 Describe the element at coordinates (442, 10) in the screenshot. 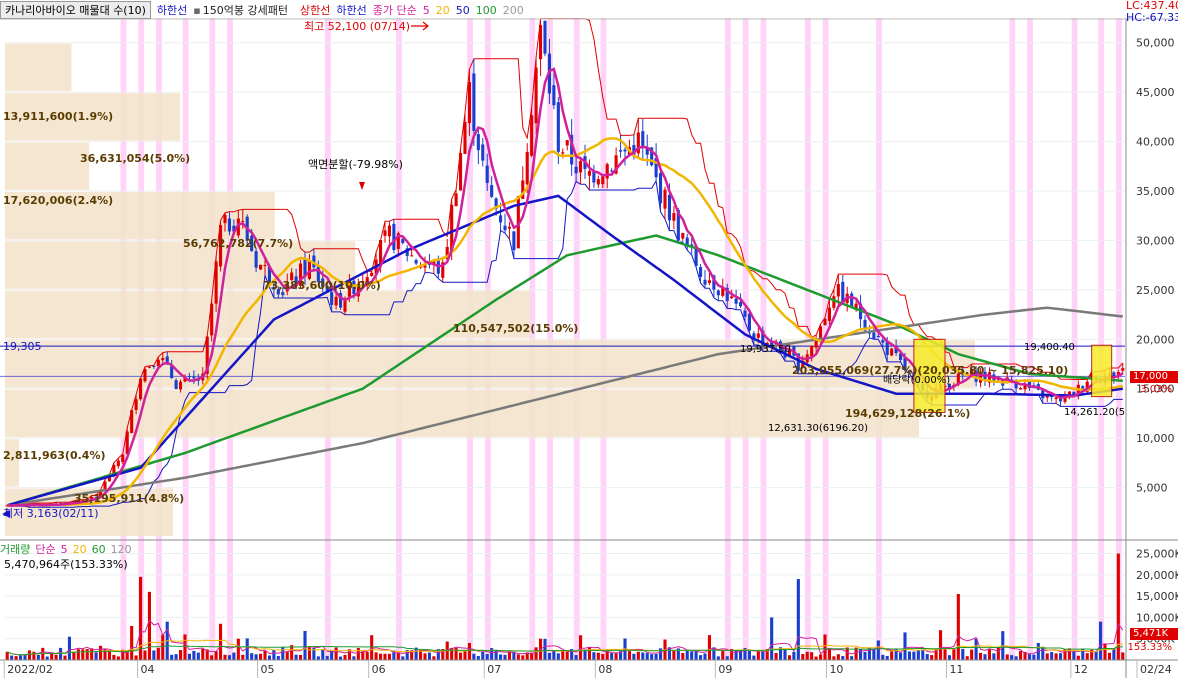

I see `ma-period-20: 20` at that location.